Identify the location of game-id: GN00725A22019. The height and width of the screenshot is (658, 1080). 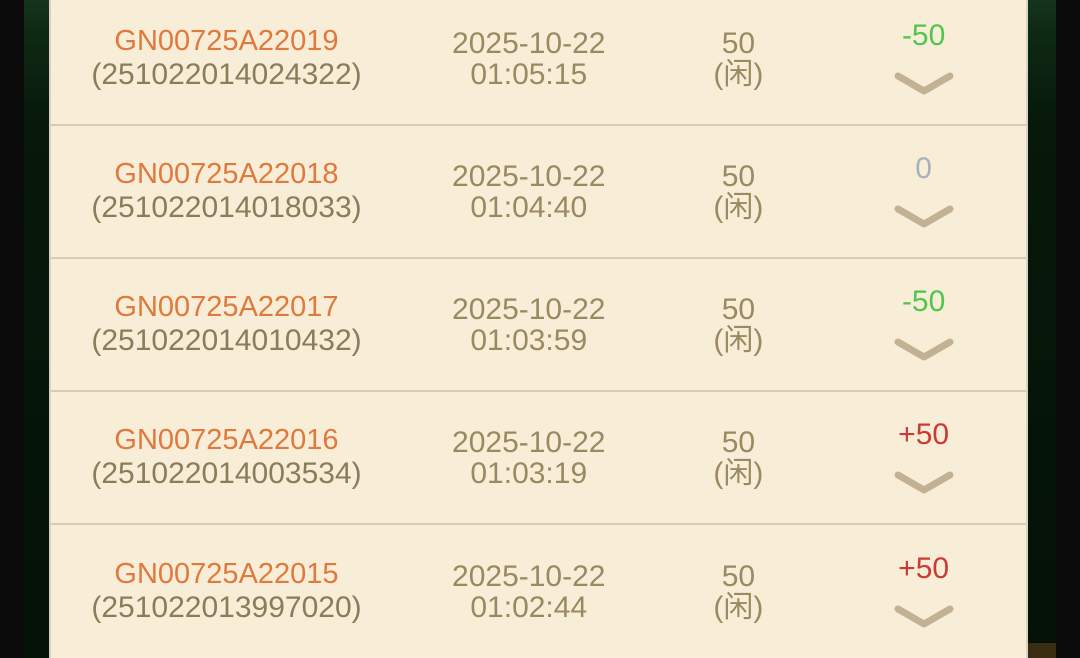
(226, 40).